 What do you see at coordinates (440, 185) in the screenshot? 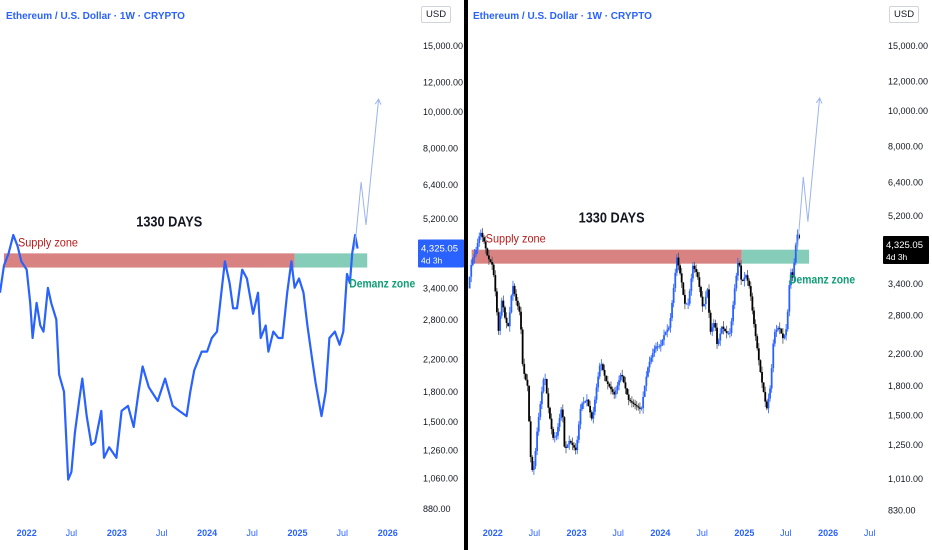
I see `left-y-tick-label: 6,400.00` at bounding box center [440, 185].